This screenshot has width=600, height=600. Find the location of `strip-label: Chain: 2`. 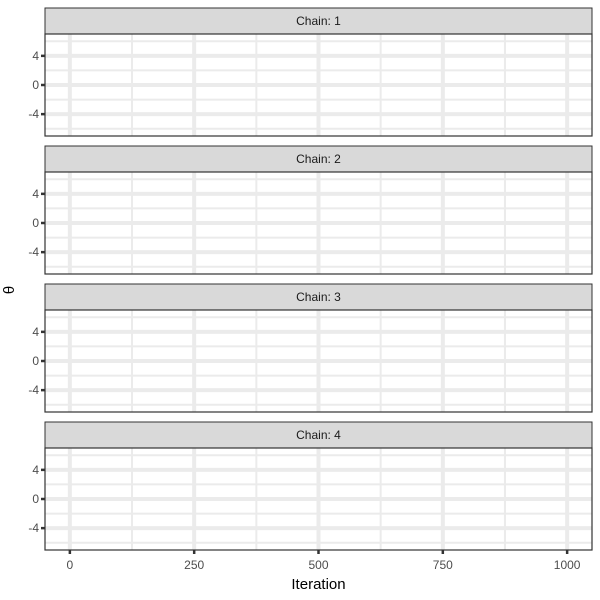

strip-label: Chain: 2 is located at coordinates (318, 159).